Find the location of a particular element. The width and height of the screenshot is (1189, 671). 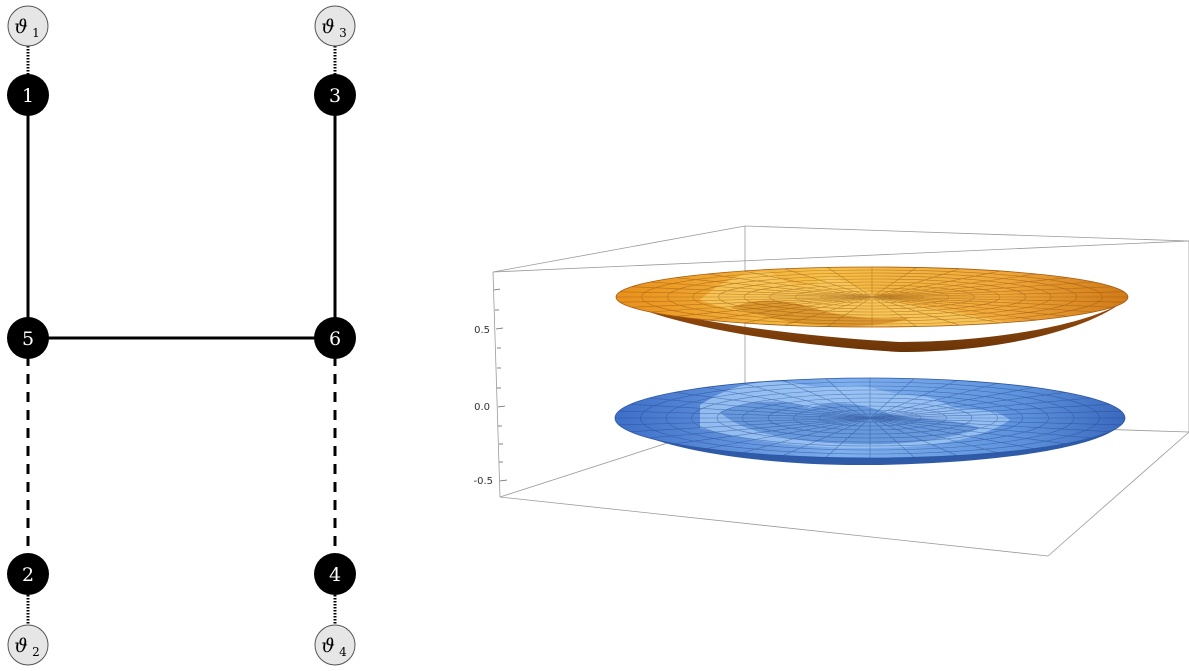

theta-node-4: ϑ 4 is located at coordinates (335, 645).